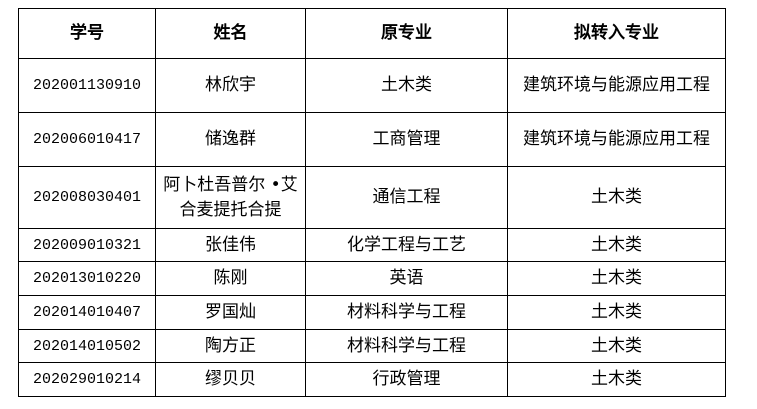 This screenshot has width=757, height=409. I want to click on student-id-cell: 202014010502, so click(87, 346).